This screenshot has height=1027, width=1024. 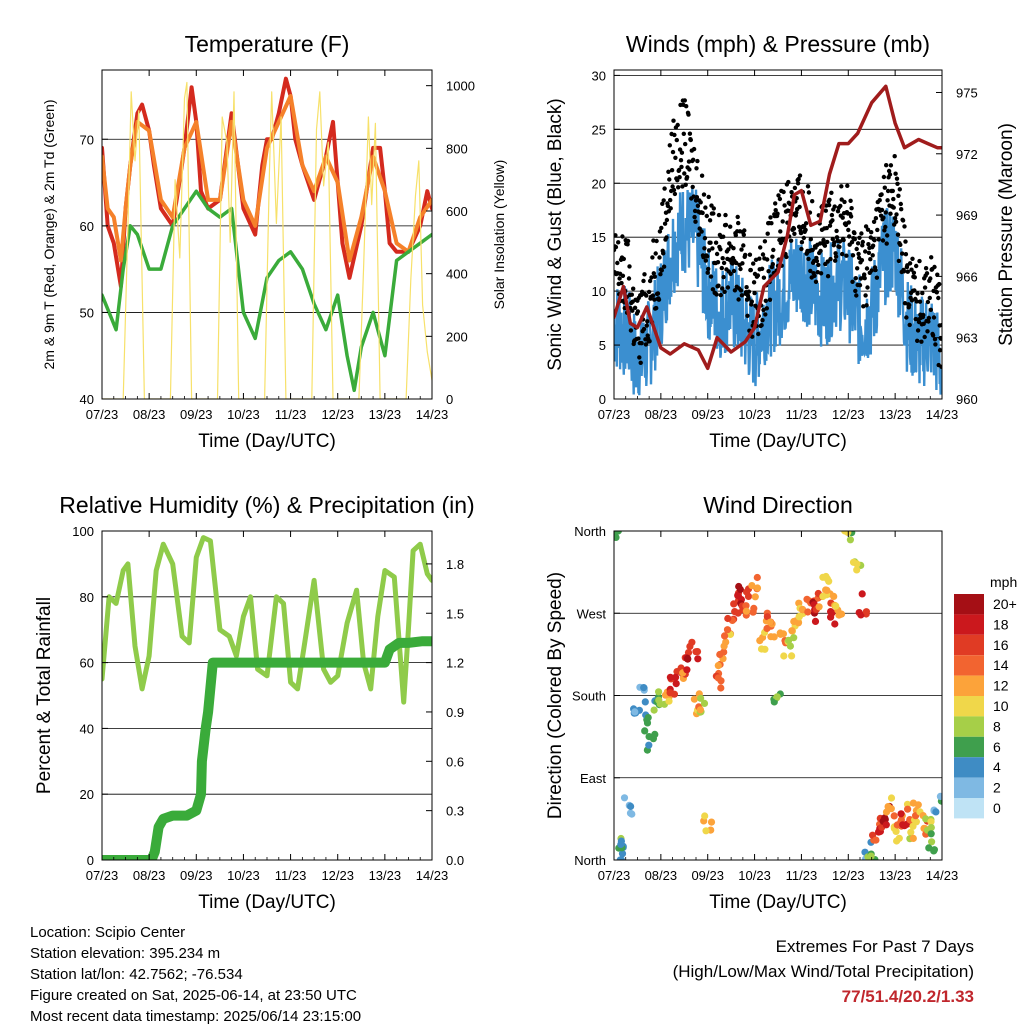 I want to click on y-tick-label: East, so click(x=593, y=778).